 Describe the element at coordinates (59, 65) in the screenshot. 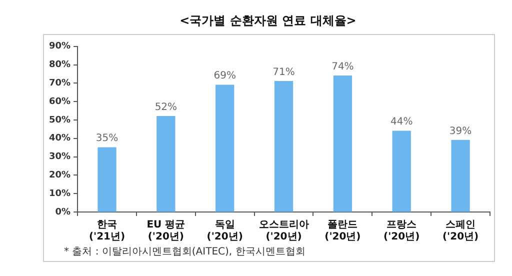

I see `y-tick-label: 80%` at that location.